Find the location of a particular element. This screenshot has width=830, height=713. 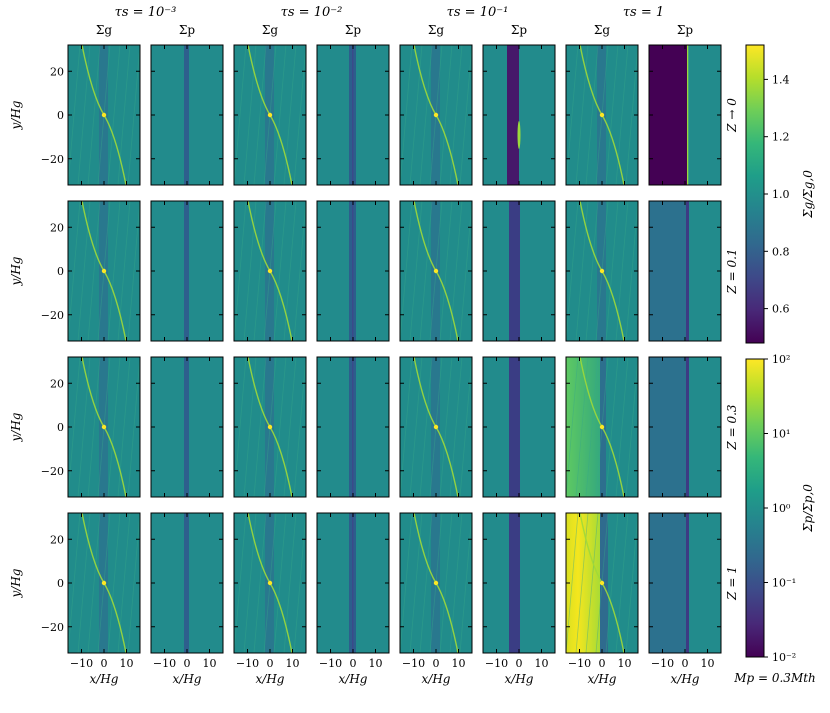

colorbar-tick-label: 1.0 is located at coordinates (781, 194).